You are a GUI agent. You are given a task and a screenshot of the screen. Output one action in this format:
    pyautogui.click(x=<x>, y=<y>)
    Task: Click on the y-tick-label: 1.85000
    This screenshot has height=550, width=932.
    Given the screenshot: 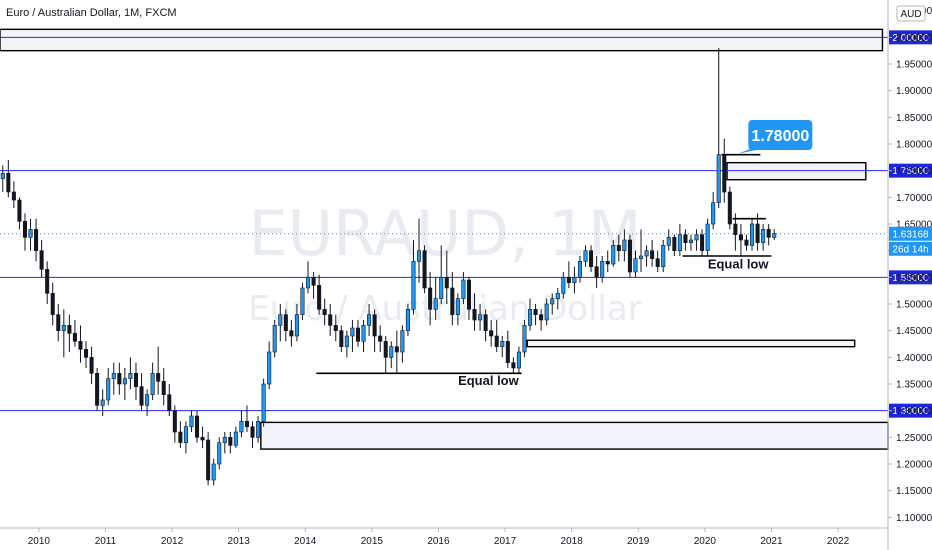 What is the action you would take?
    pyautogui.click(x=914, y=118)
    